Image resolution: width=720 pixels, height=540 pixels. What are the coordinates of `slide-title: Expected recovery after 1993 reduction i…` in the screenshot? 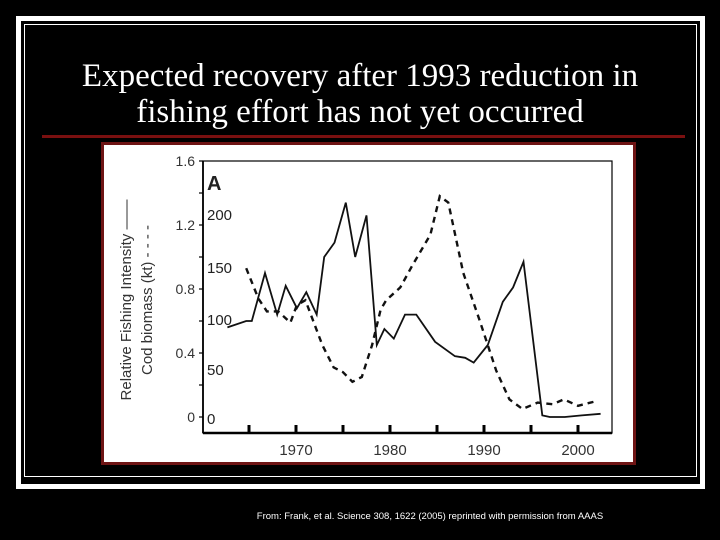 It's located at (360, 94).